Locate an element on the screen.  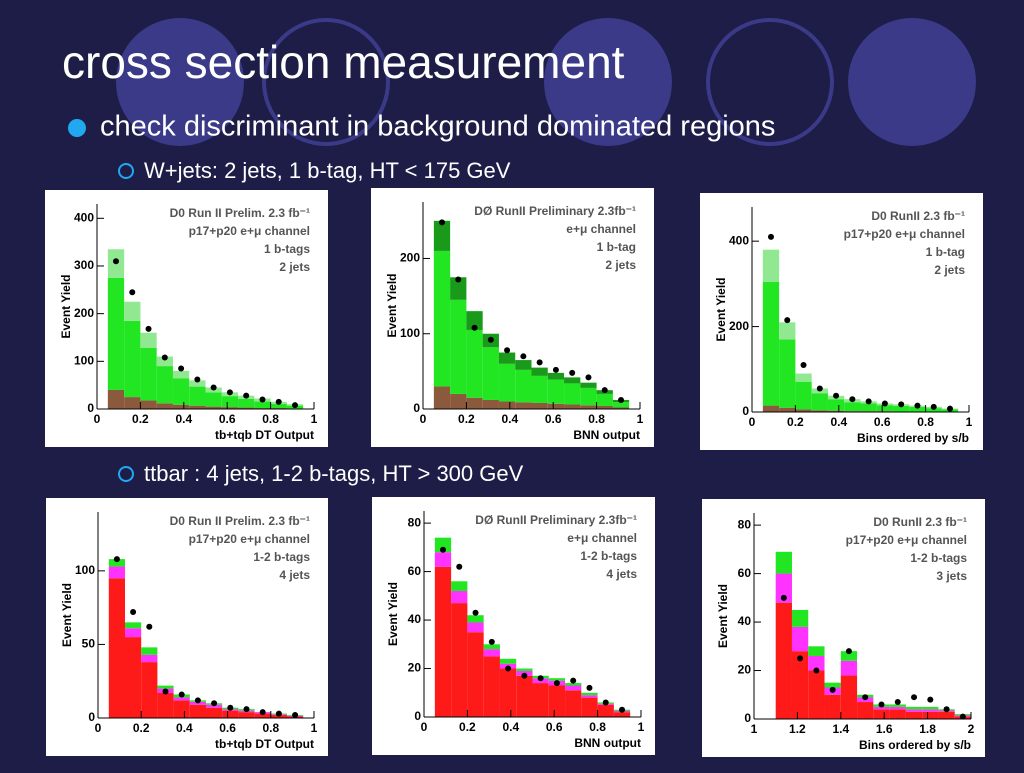
x-axis-label: BNN output is located at coordinates (606, 435).